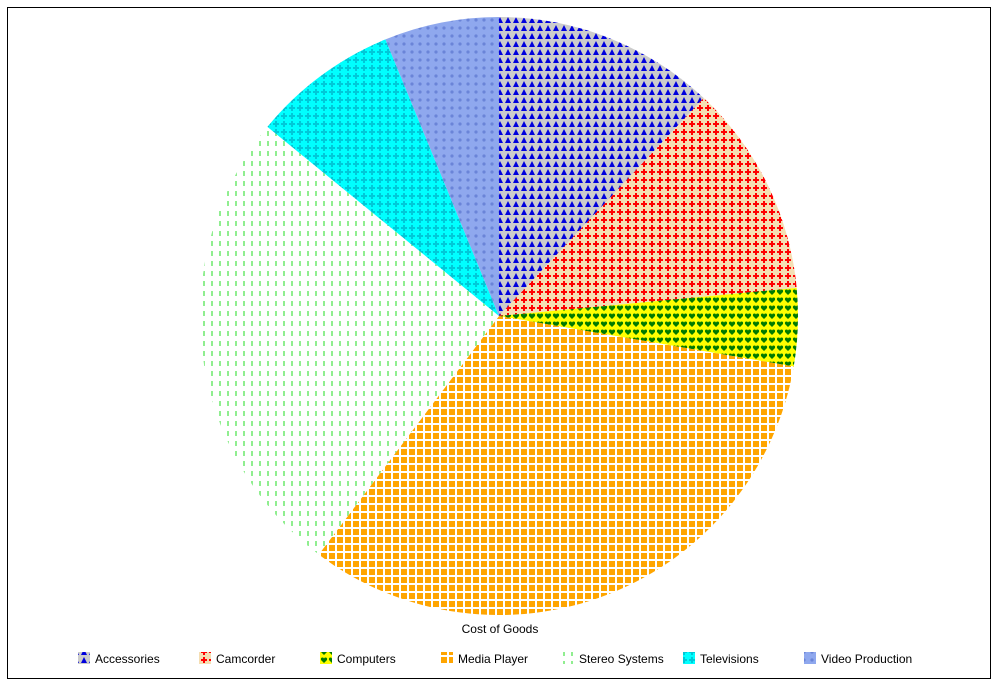 The height and width of the screenshot is (684, 999). Describe the element at coordinates (601, 166) in the screenshot. I see `pie-slice-accessories` at that location.